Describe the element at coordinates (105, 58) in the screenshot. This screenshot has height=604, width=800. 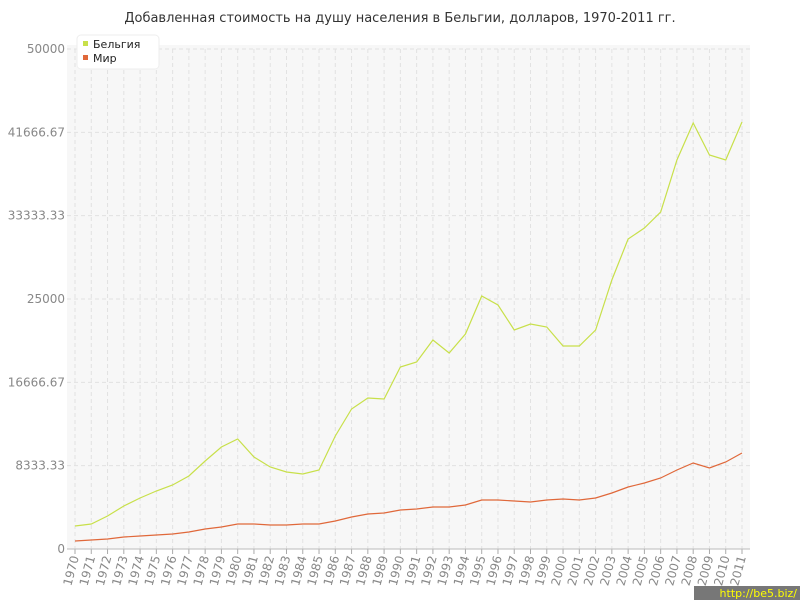
I see `legend-label: Мир` at that location.